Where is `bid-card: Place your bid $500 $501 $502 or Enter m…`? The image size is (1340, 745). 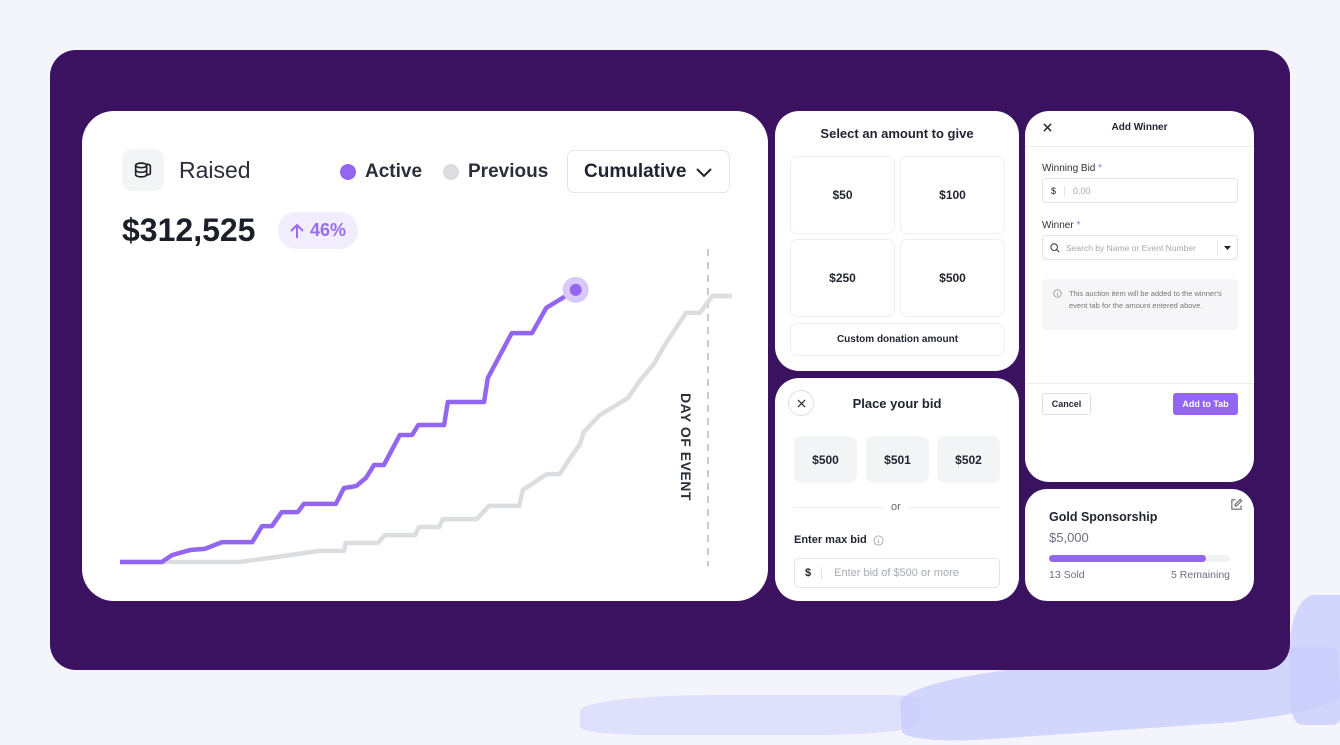
bid-card: Place your bid $500 $501 $502 or Enter m… is located at coordinates (897, 489).